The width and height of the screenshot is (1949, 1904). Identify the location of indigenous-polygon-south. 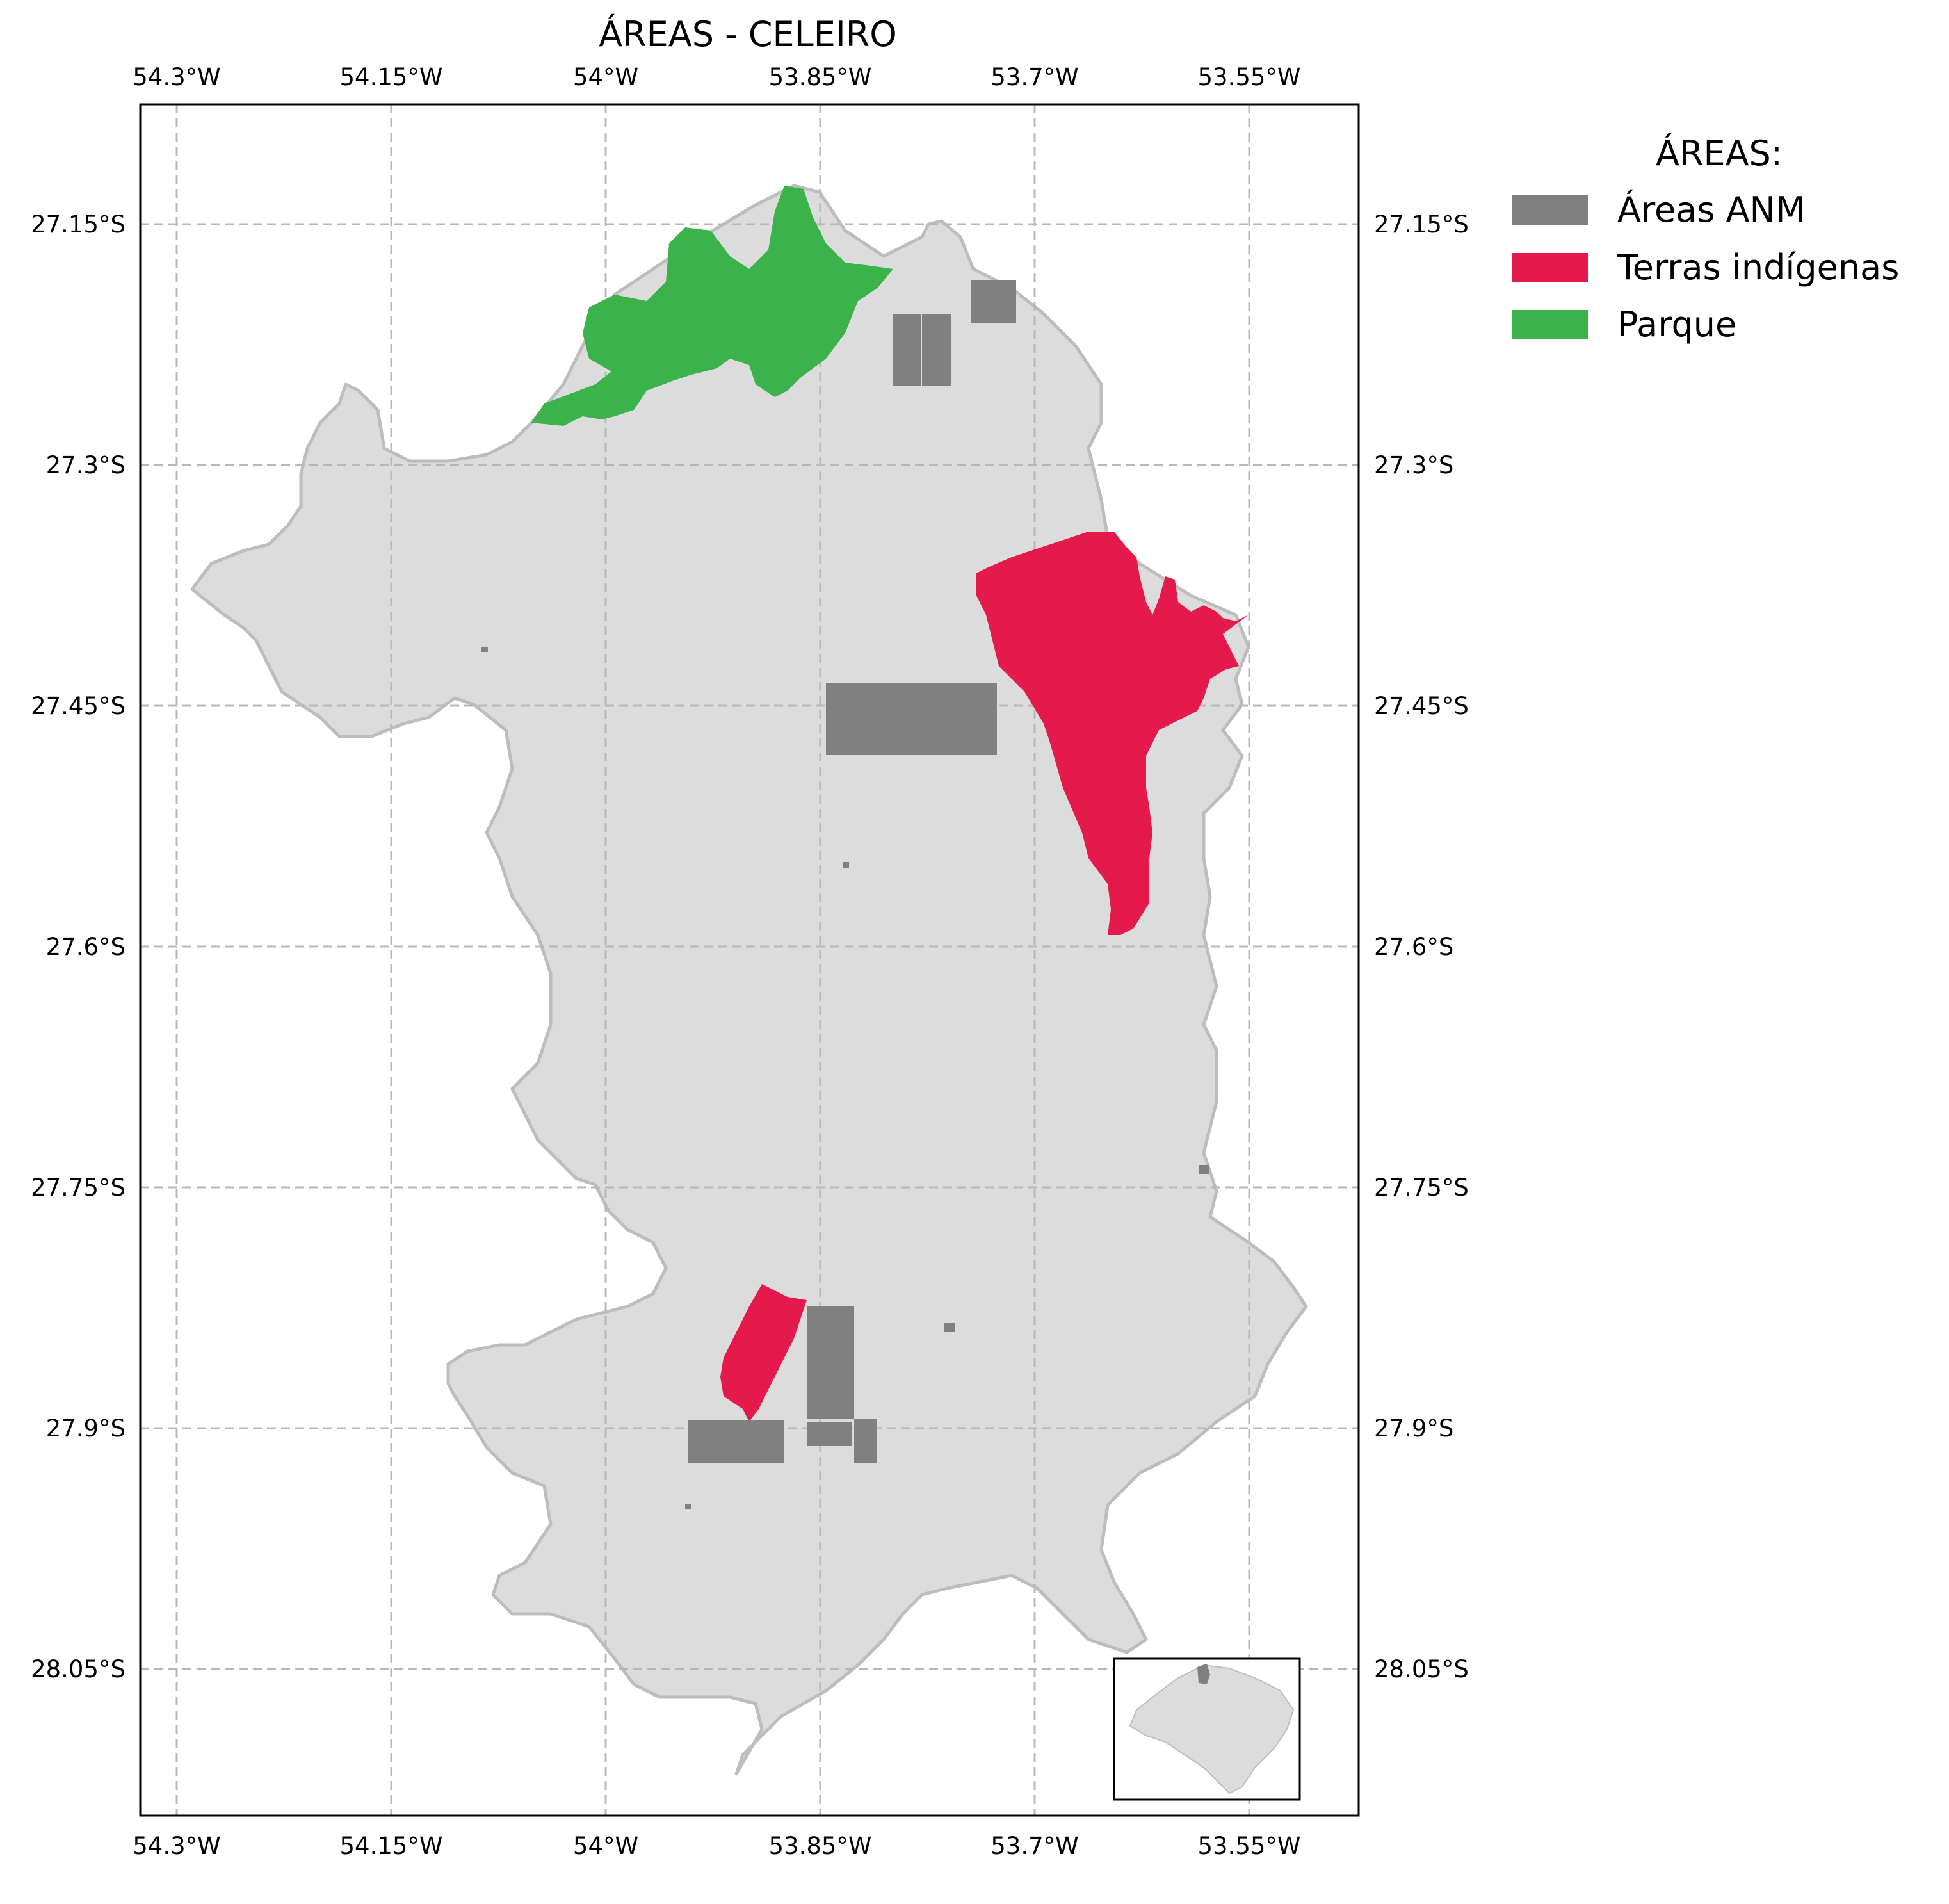
(763, 1353).